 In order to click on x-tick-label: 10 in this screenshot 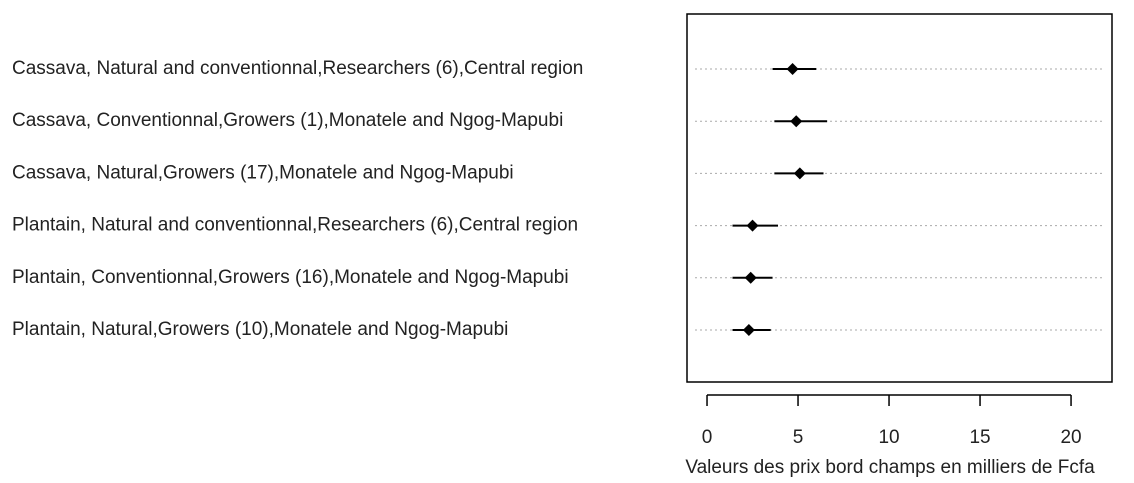, I will do `click(888, 437)`.